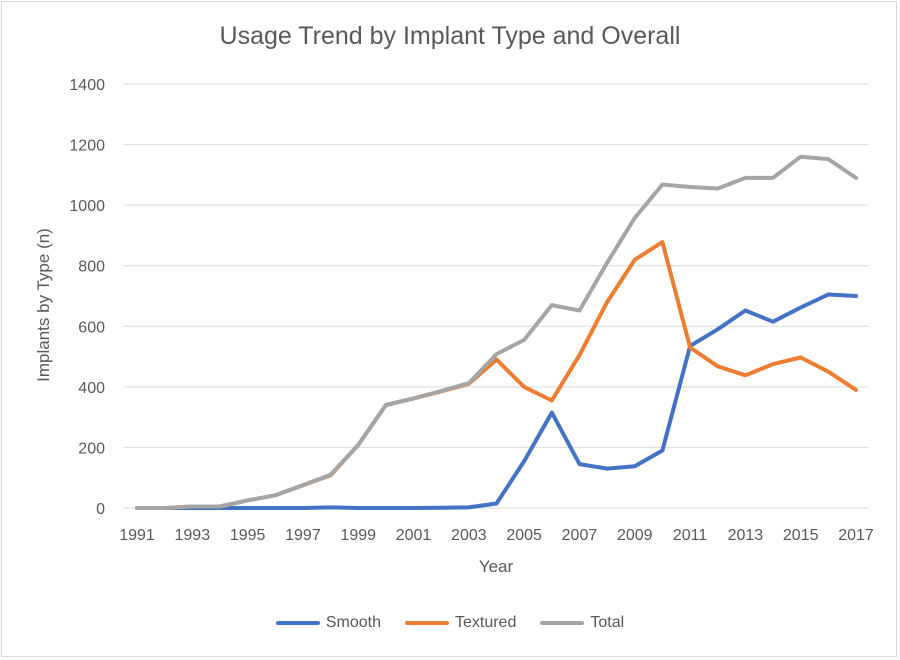 The image size is (900, 660). I want to click on y-tick-label-1400: 1400, so click(87, 85).